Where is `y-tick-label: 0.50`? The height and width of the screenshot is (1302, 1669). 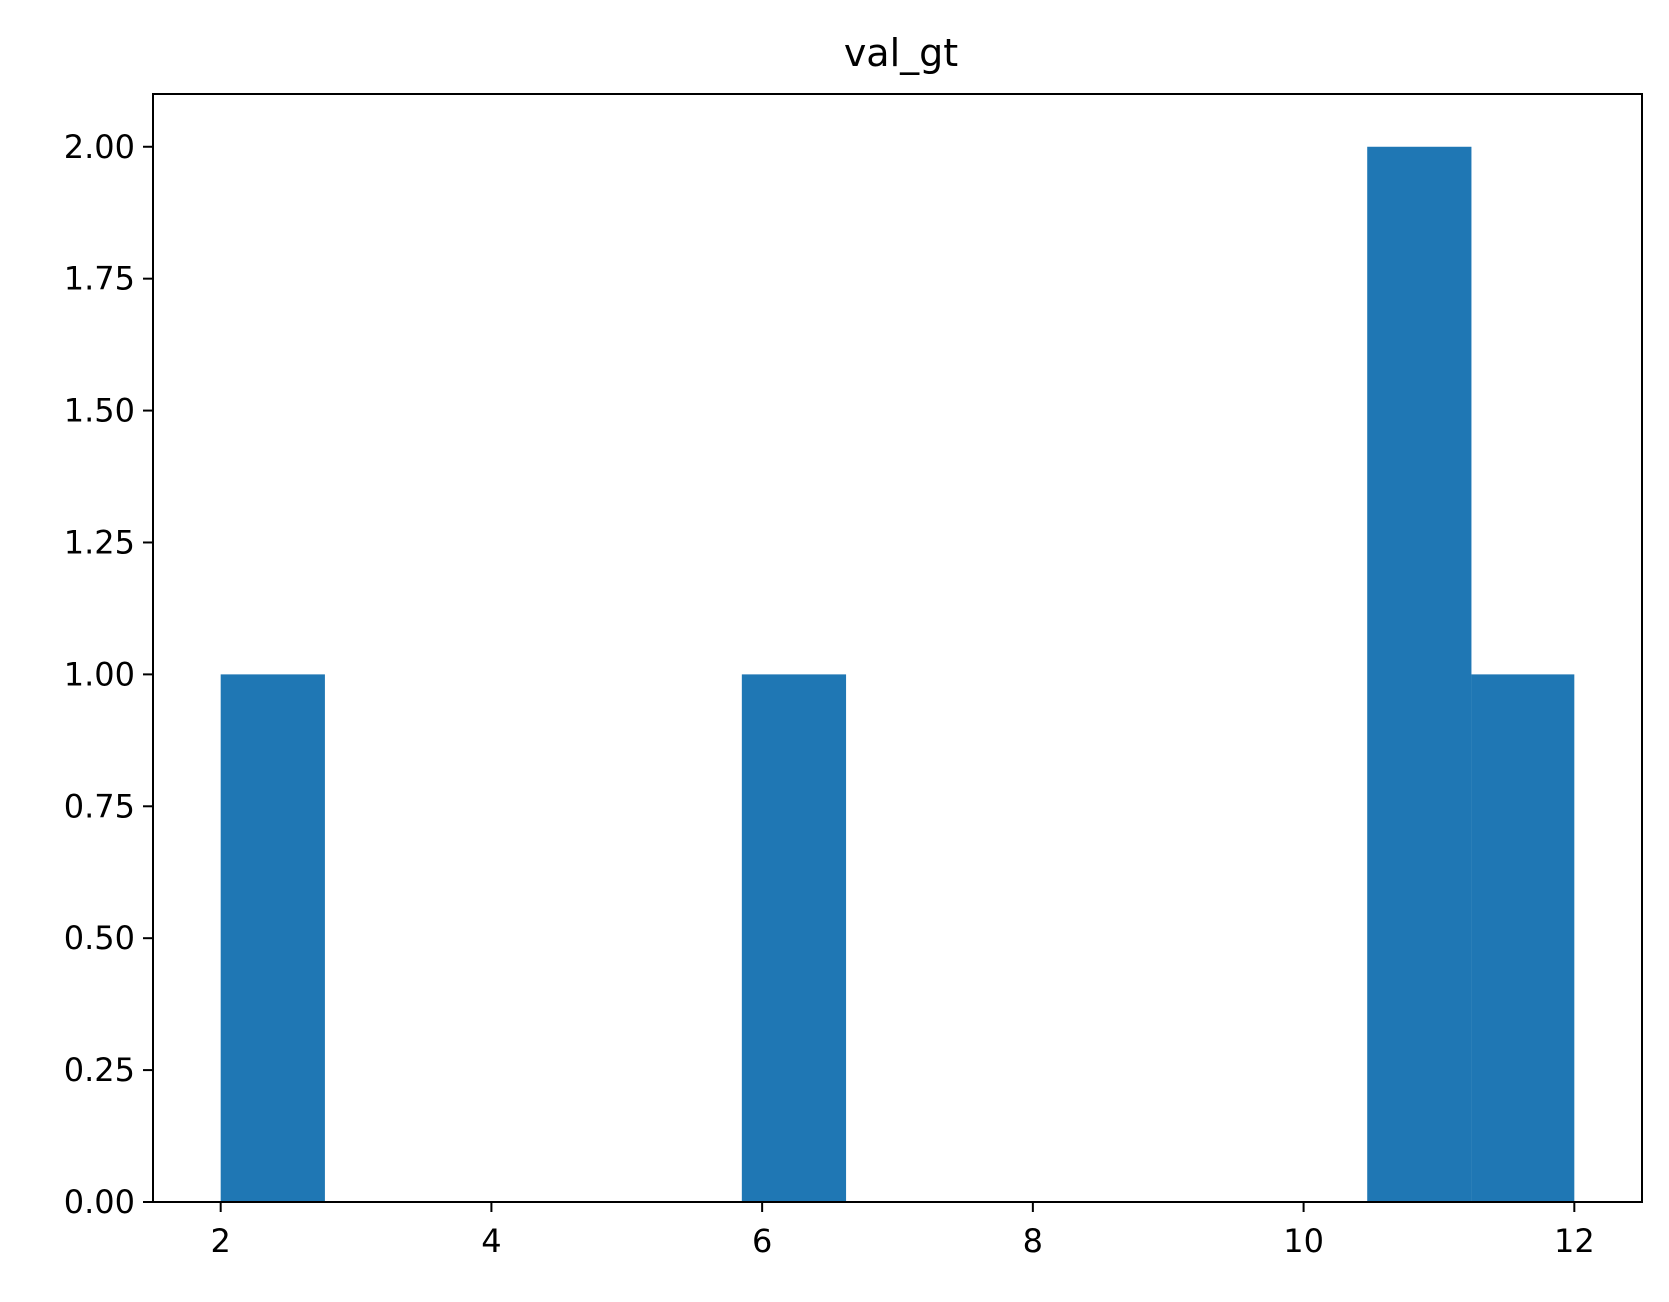
y-tick-label: 0.50 is located at coordinates (99, 938).